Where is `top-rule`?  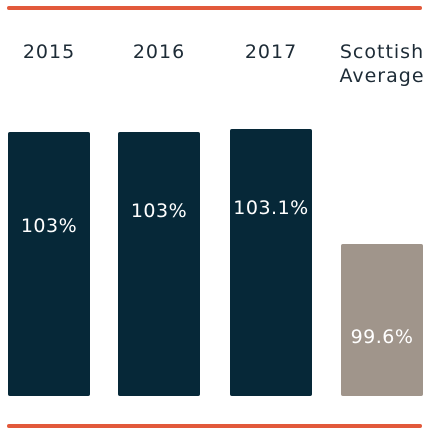 top-rule is located at coordinates (214, 8).